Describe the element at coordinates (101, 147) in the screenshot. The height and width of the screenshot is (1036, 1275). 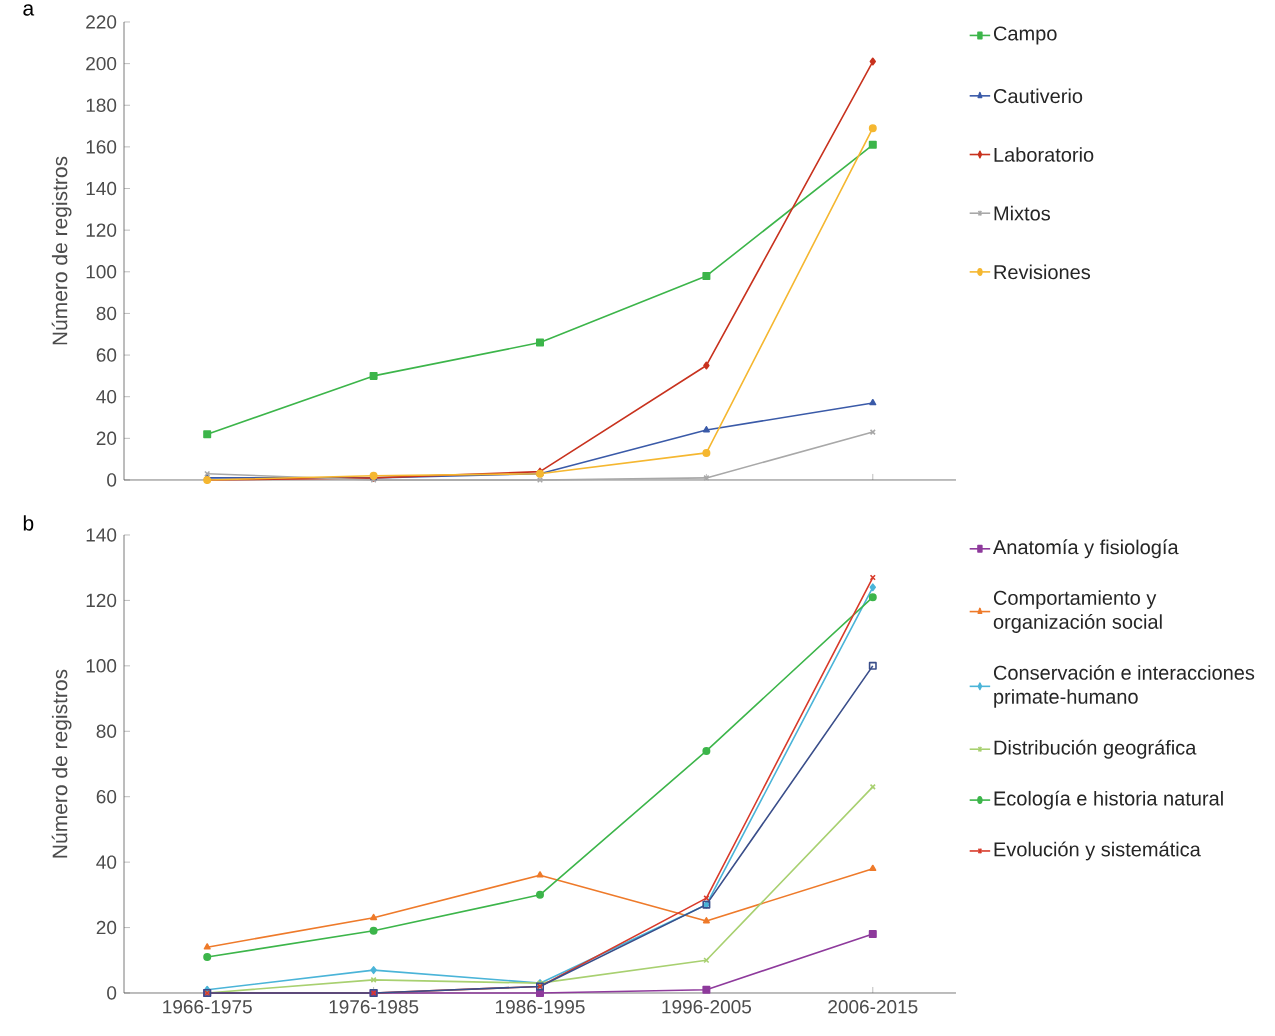
I see `y-tick-label: 160` at that location.